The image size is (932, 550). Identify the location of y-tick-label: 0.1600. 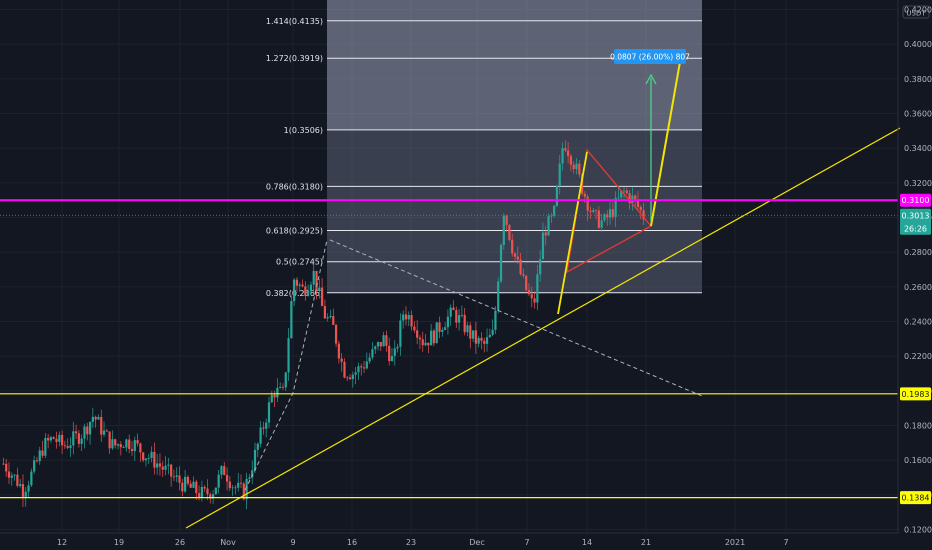
(918, 460).